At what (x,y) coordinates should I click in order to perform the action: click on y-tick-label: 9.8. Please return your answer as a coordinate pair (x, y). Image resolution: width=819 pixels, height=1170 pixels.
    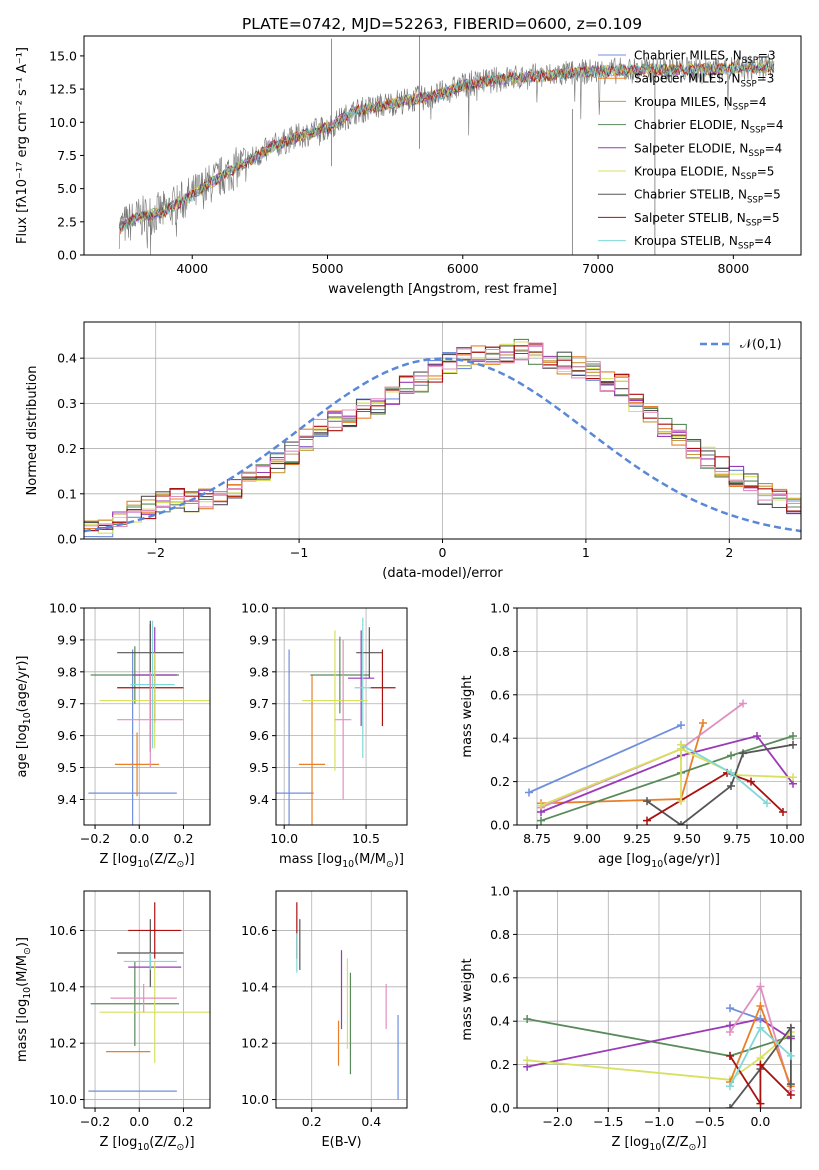
    Looking at the image, I should click on (67, 671).